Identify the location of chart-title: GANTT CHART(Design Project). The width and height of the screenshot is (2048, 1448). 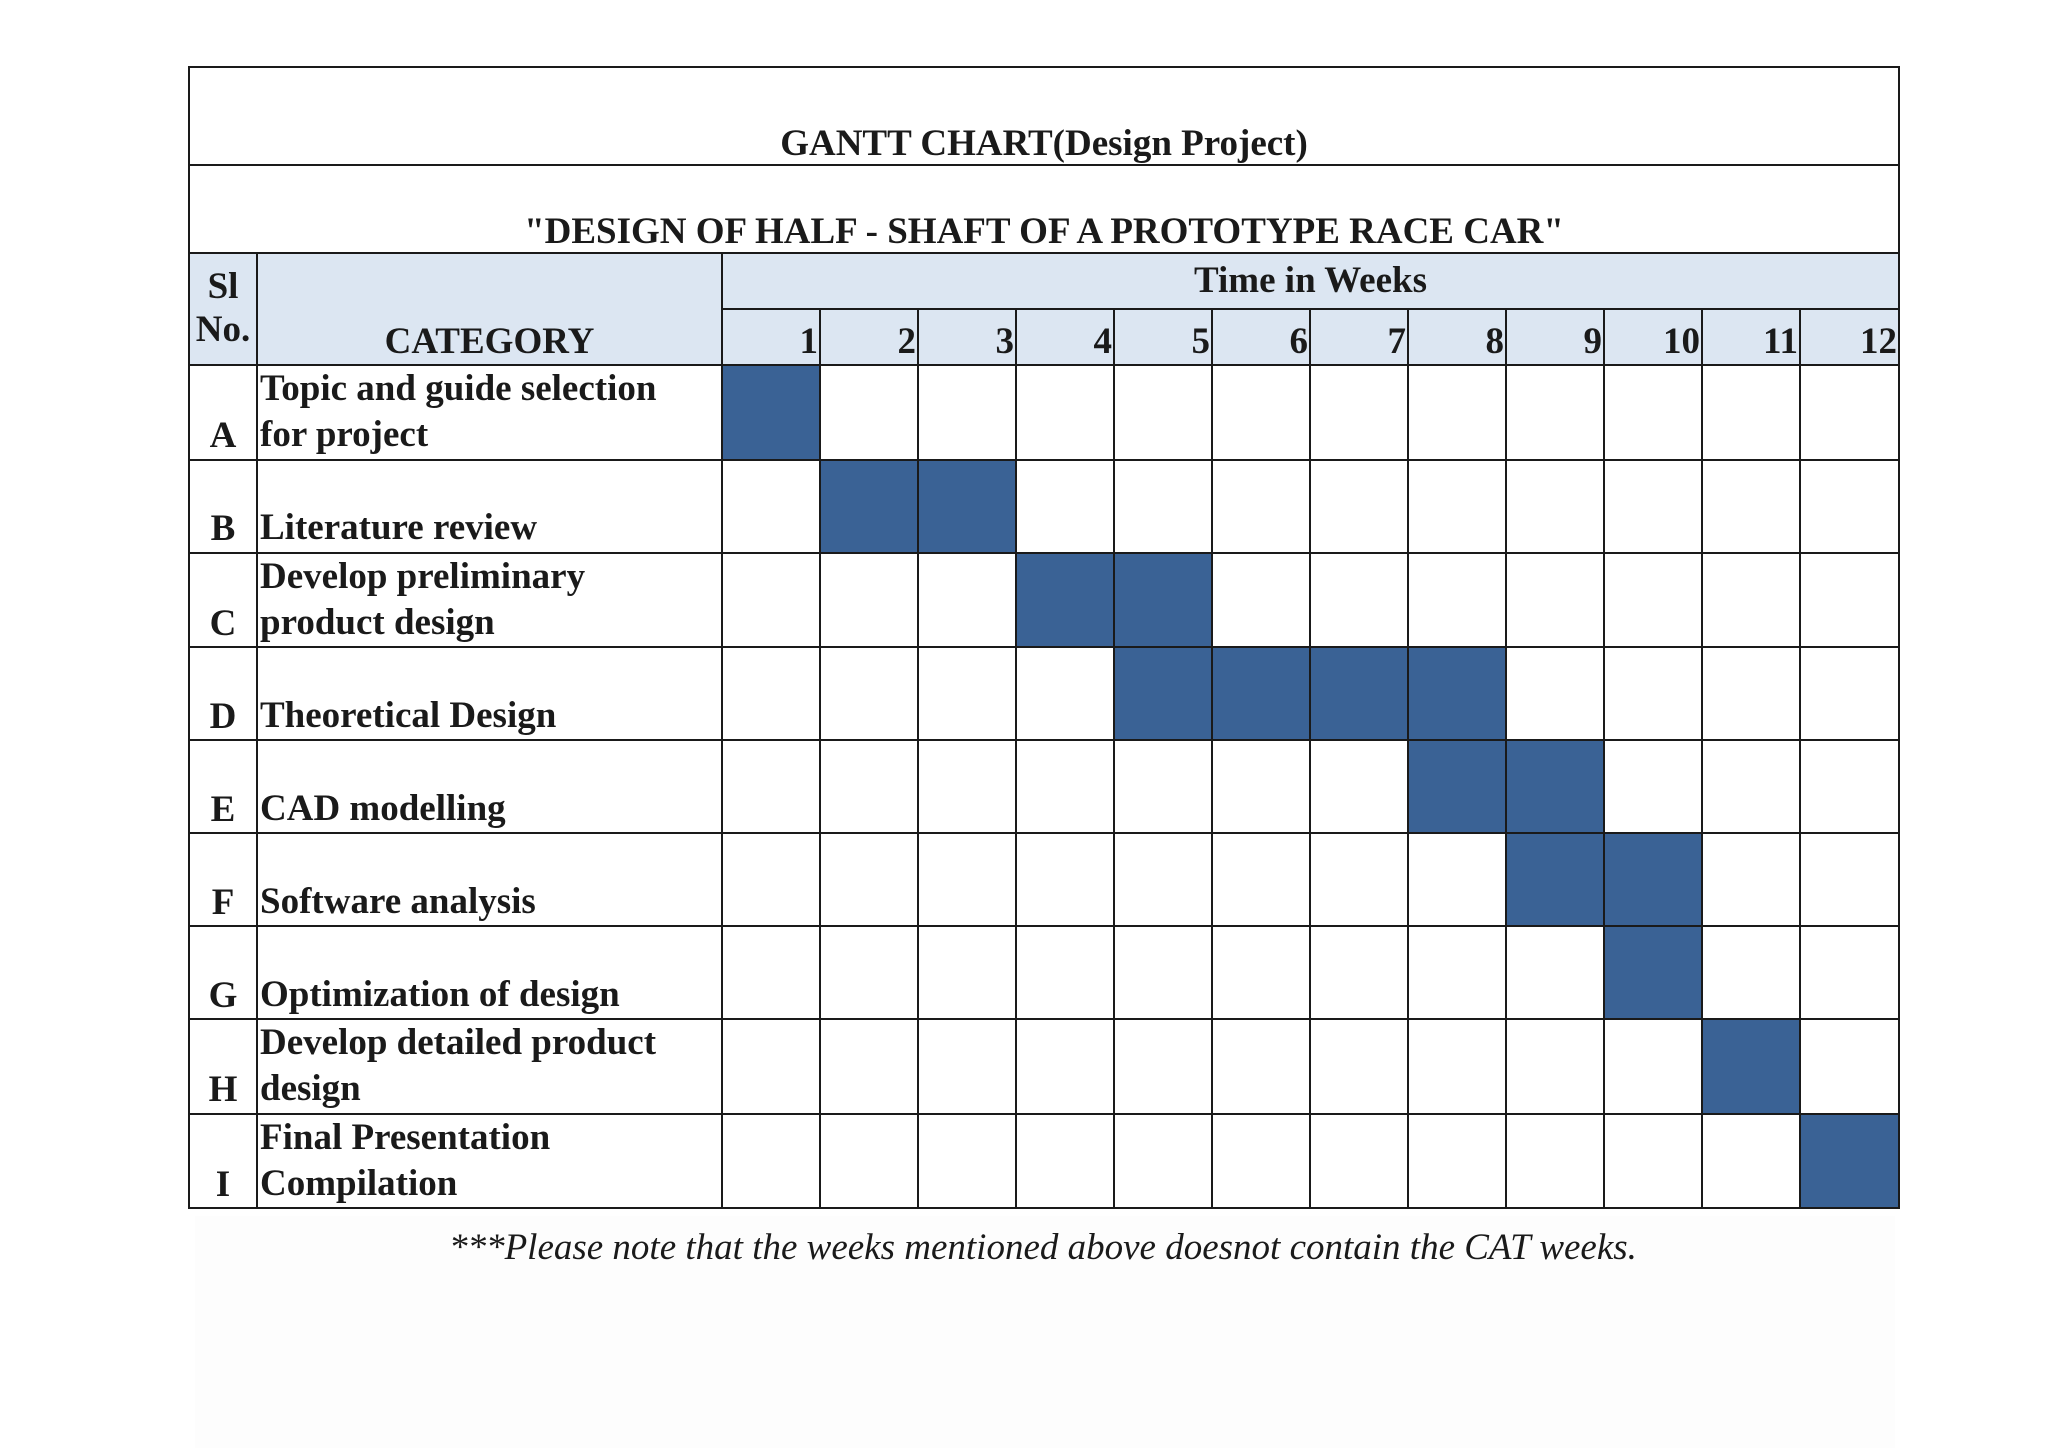
(1044, 116).